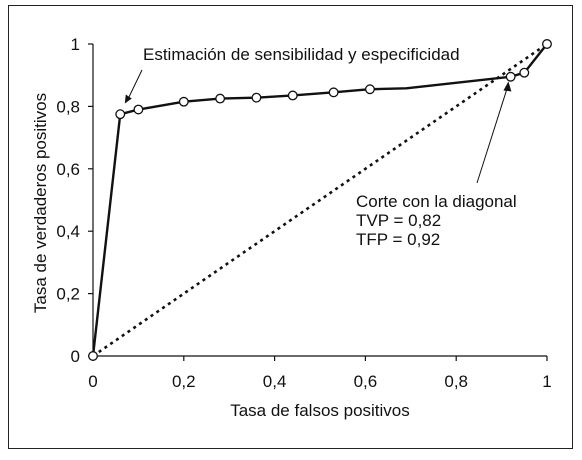 Image resolution: width=582 pixels, height=460 pixels. Describe the element at coordinates (74, 200) in the screenshot. I see `y-ticks: 0 0,2 0,4 0,6 0,8 1` at that location.